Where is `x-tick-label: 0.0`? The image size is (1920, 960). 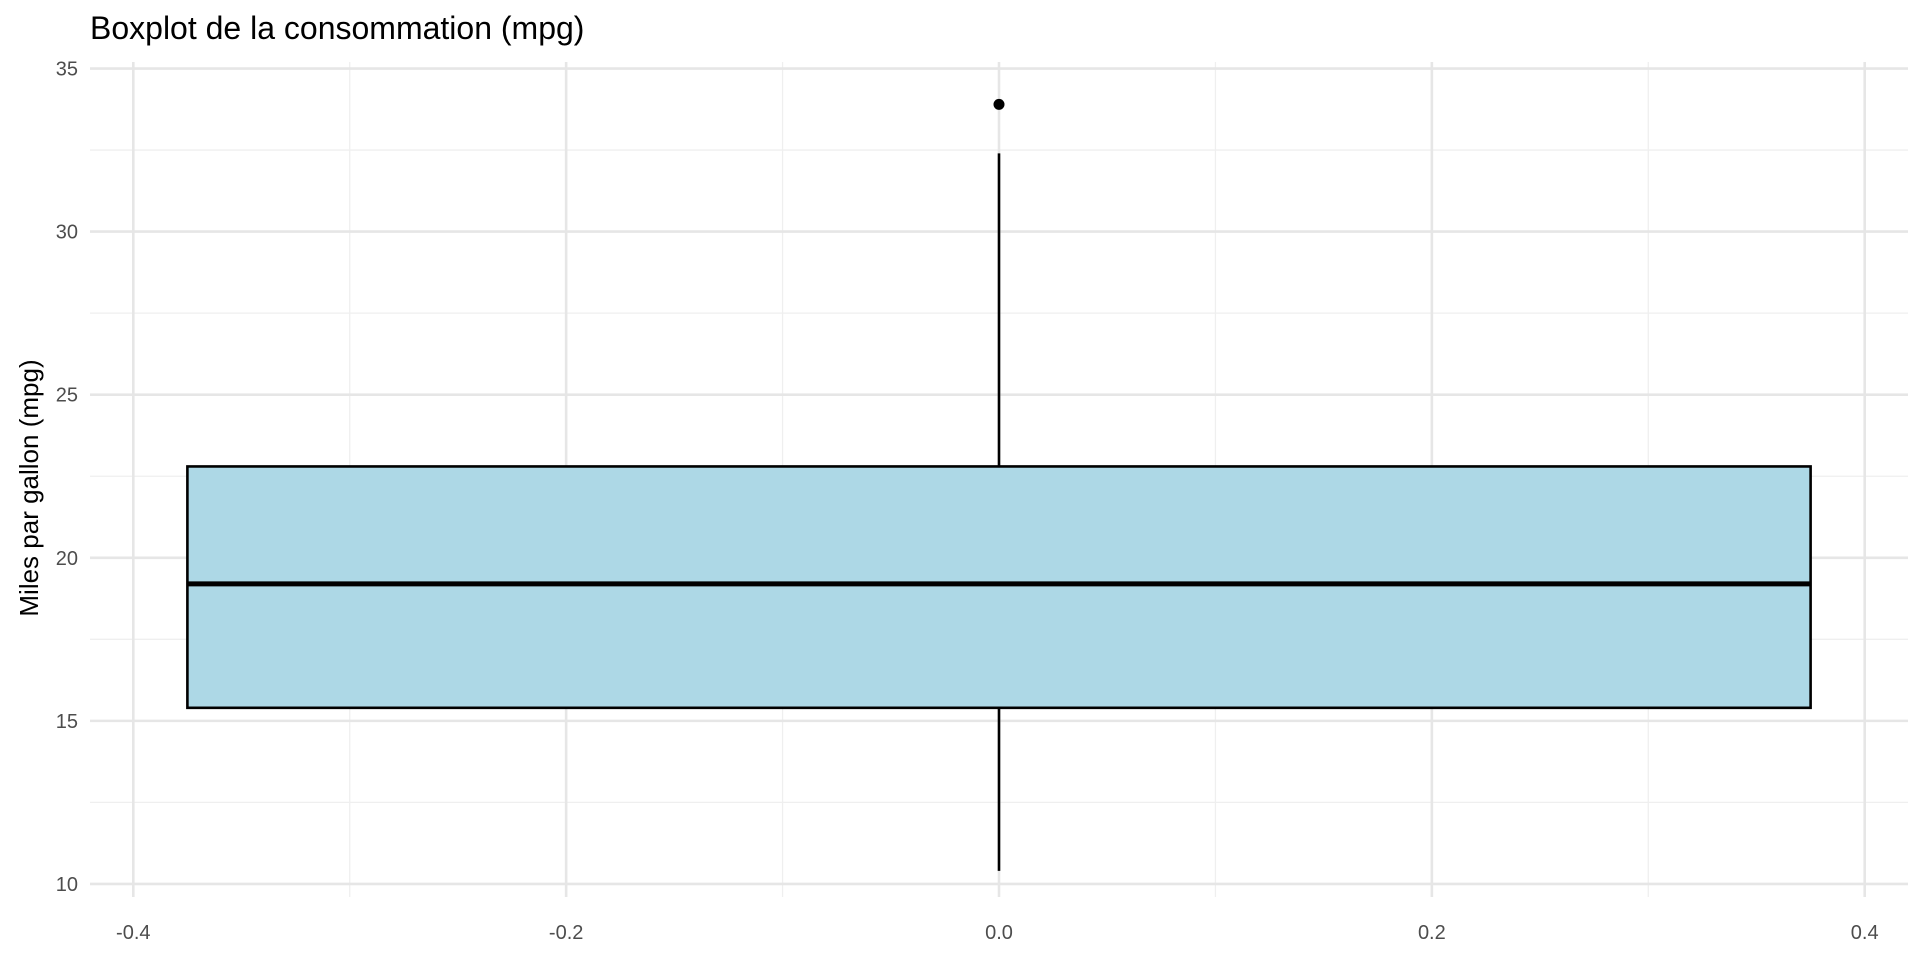 x-tick-label: 0.0 is located at coordinates (999, 933).